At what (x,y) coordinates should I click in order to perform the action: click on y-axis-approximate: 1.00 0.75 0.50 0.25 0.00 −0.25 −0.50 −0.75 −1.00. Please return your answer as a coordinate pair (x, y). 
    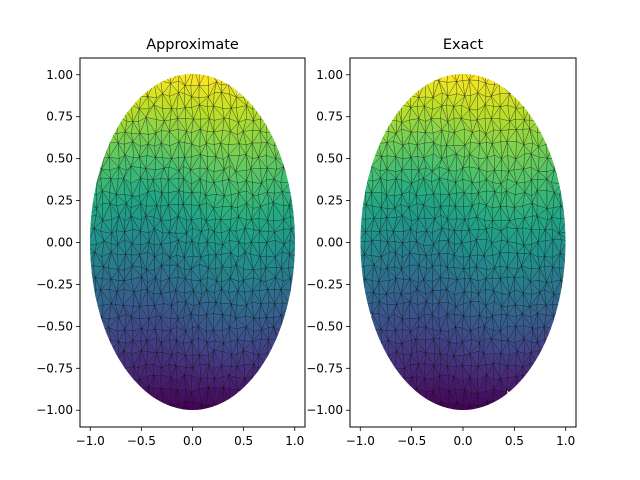
    Looking at the image, I should click on (58, 242).